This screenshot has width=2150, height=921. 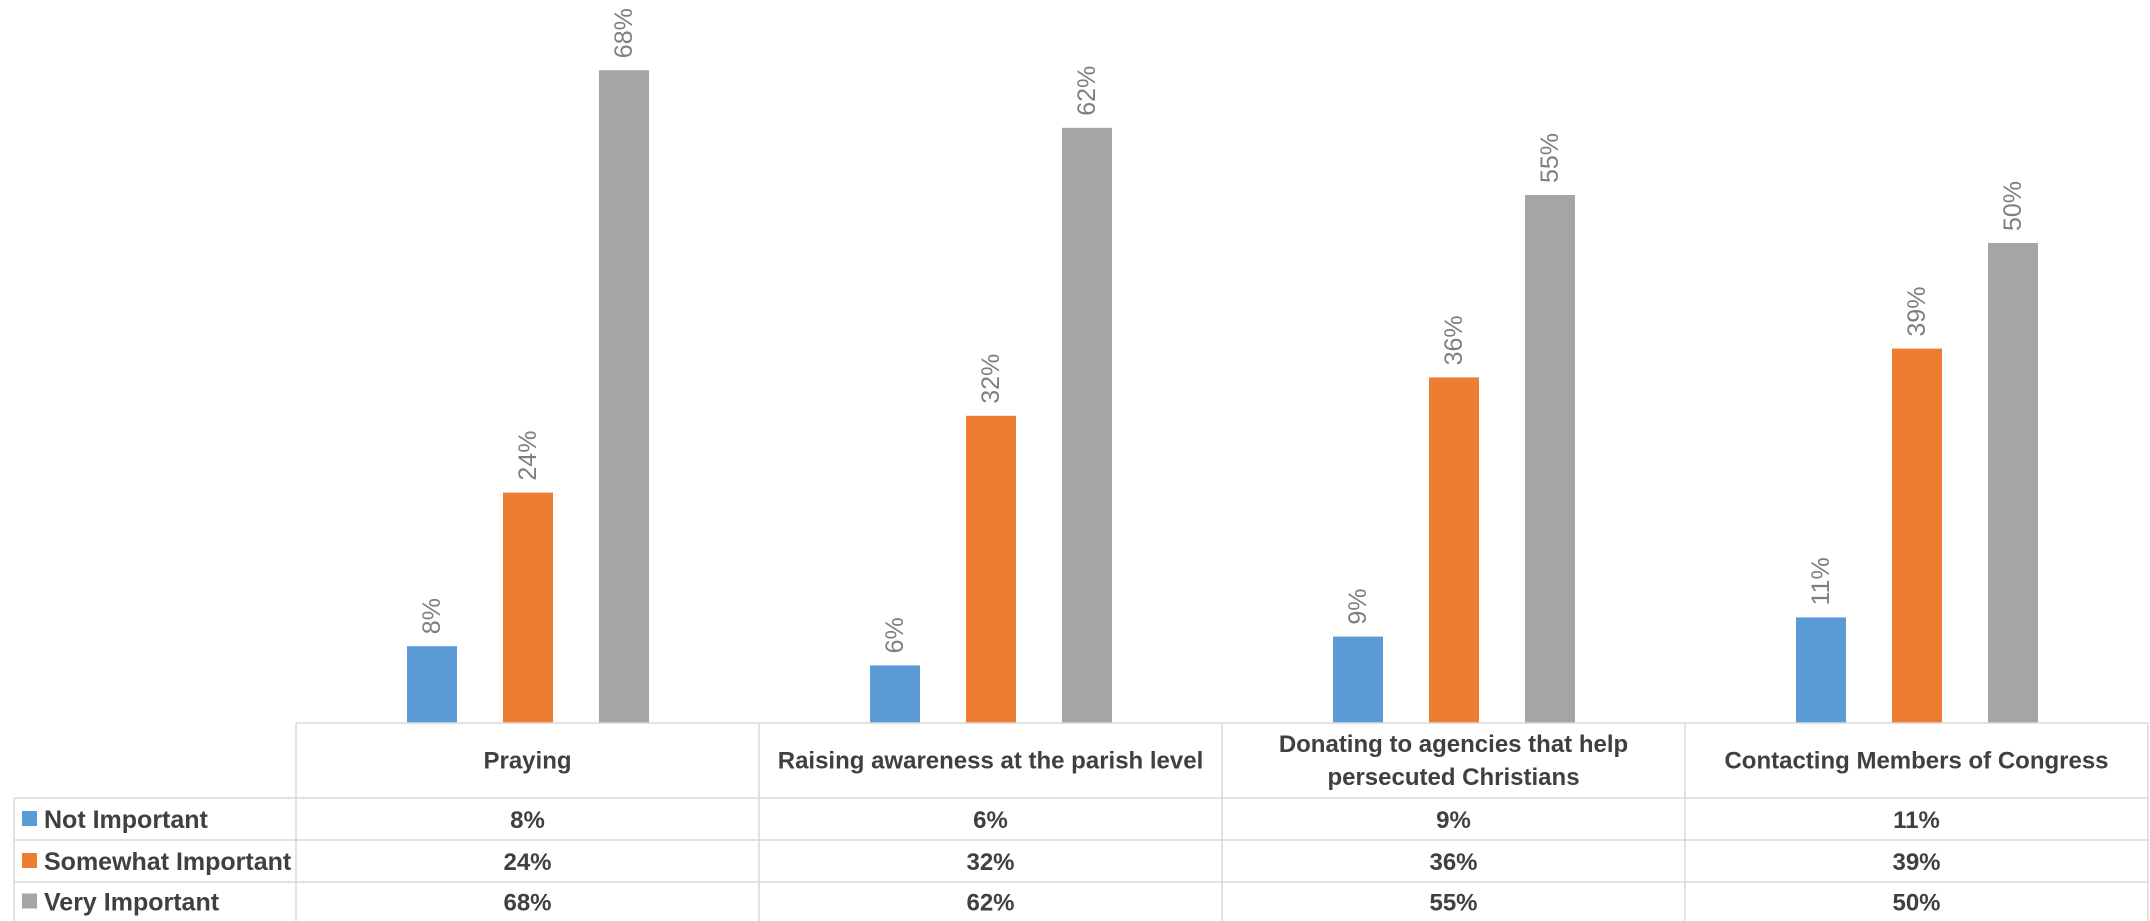 What do you see at coordinates (527, 903) in the screenshot?
I see `table-cell: 68%` at bounding box center [527, 903].